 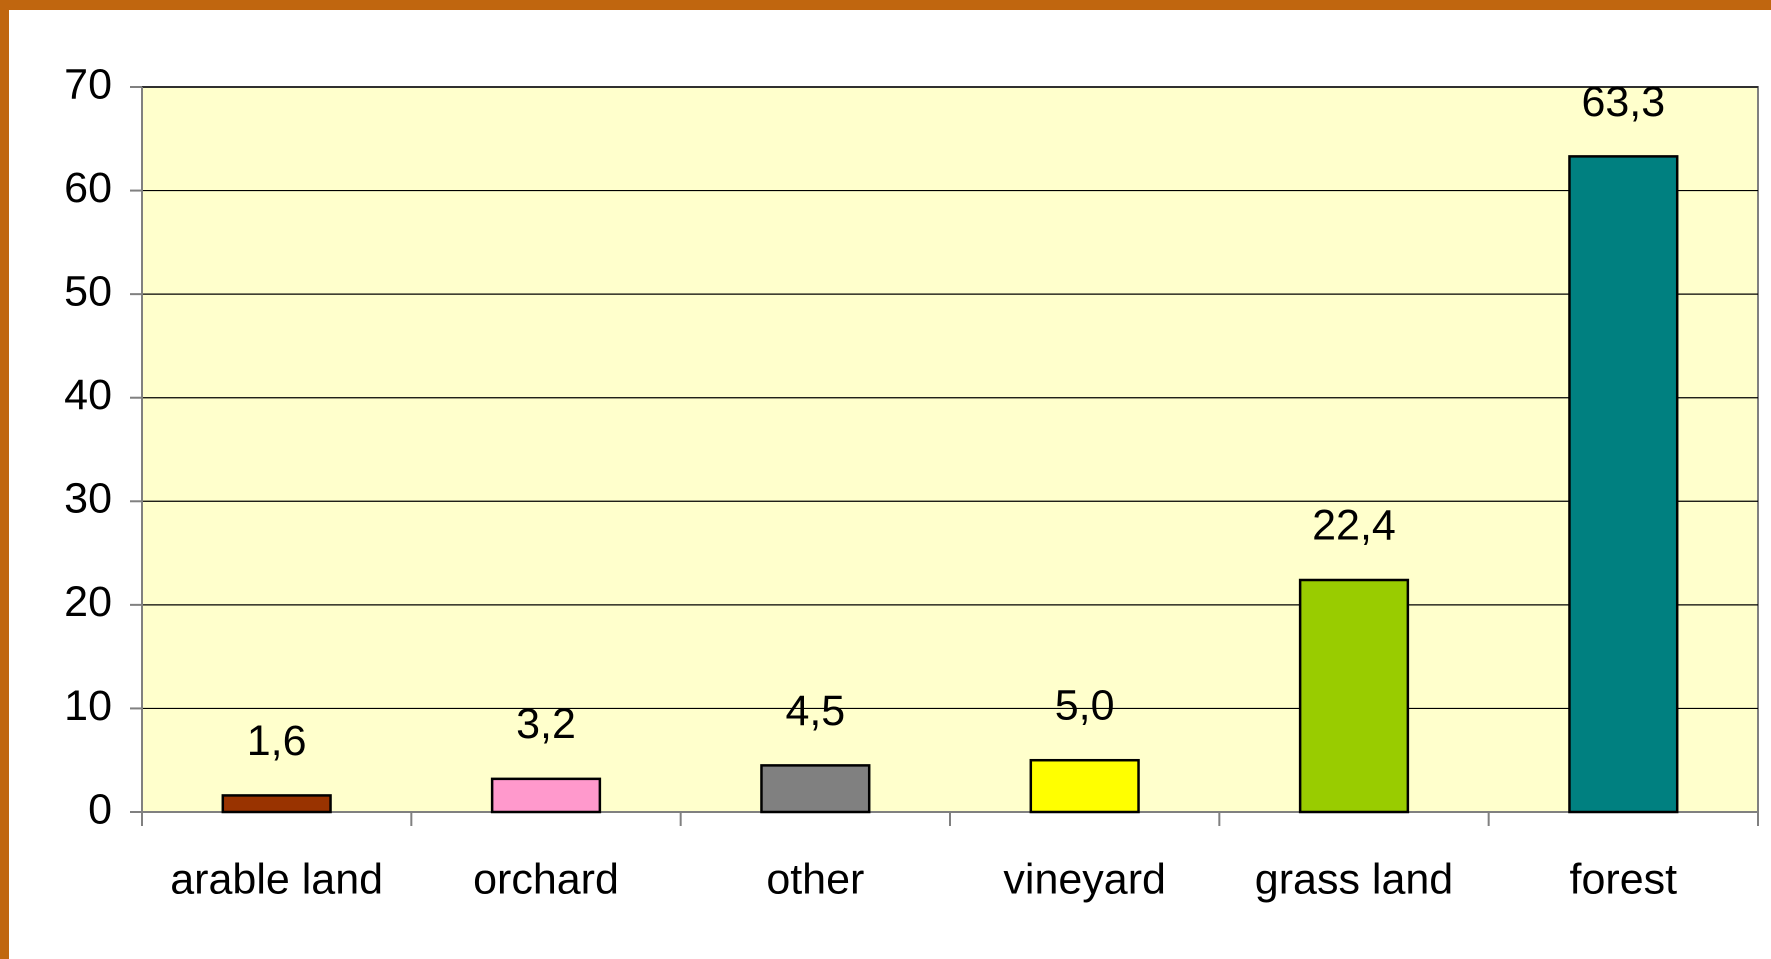 What do you see at coordinates (1084, 879) in the screenshot?
I see `x-tick-label: vineyard` at bounding box center [1084, 879].